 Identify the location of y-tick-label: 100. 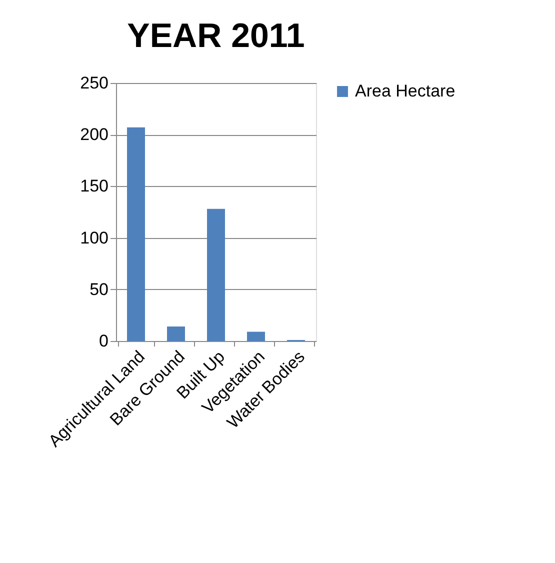
(94, 238).